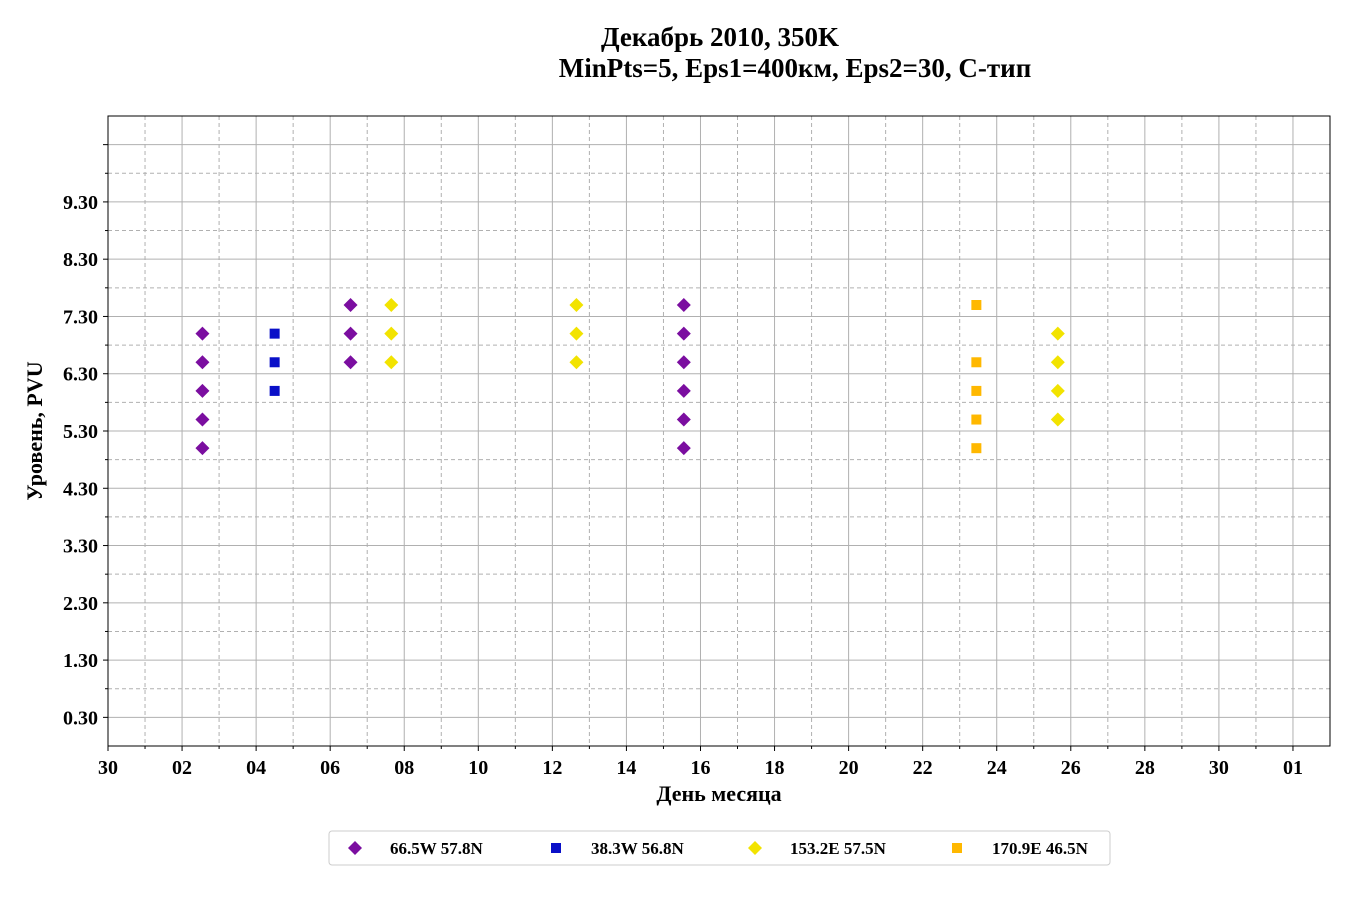 Image resolution: width=1360 pixels, height=900 pixels. I want to click on x-axis-tick-labels: 30 02 04 06 08 10 12 14 16 18 20 22 24 26 28 30 01, so click(700, 768).